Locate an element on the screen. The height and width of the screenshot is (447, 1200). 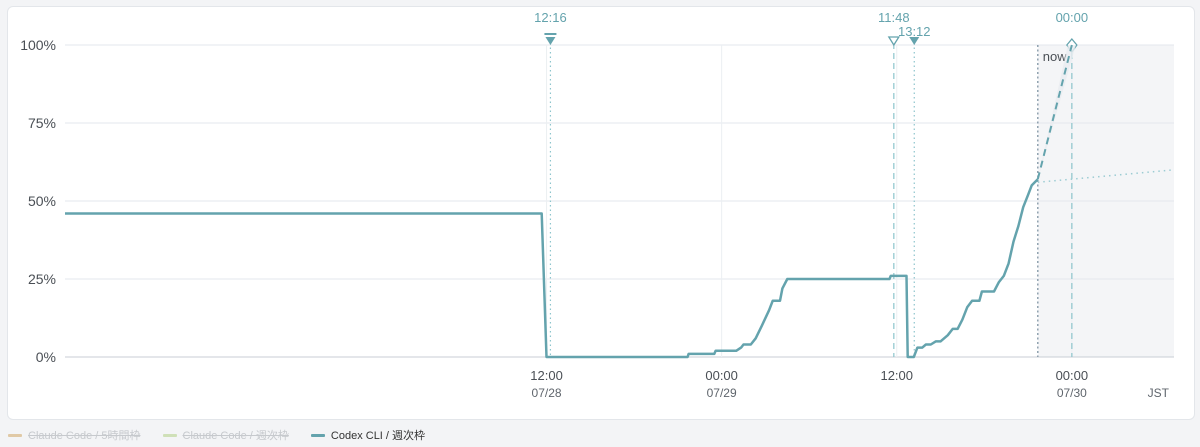
reset-marker-label: 11:48 is located at coordinates (894, 17).